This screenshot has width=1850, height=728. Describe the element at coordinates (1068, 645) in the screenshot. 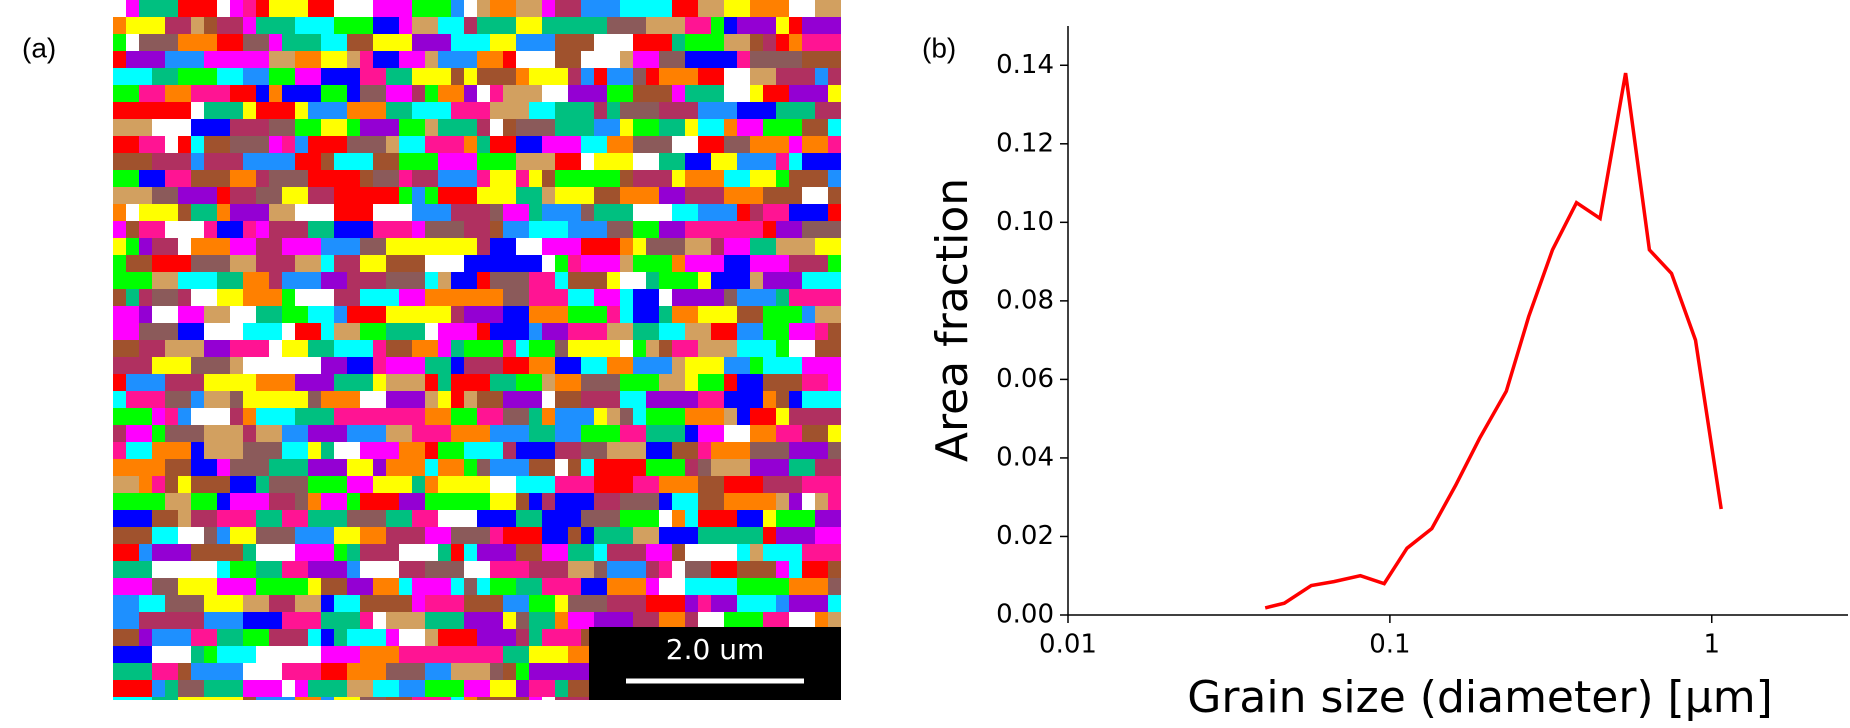

I see `x-tick-label: 0.01` at that location.